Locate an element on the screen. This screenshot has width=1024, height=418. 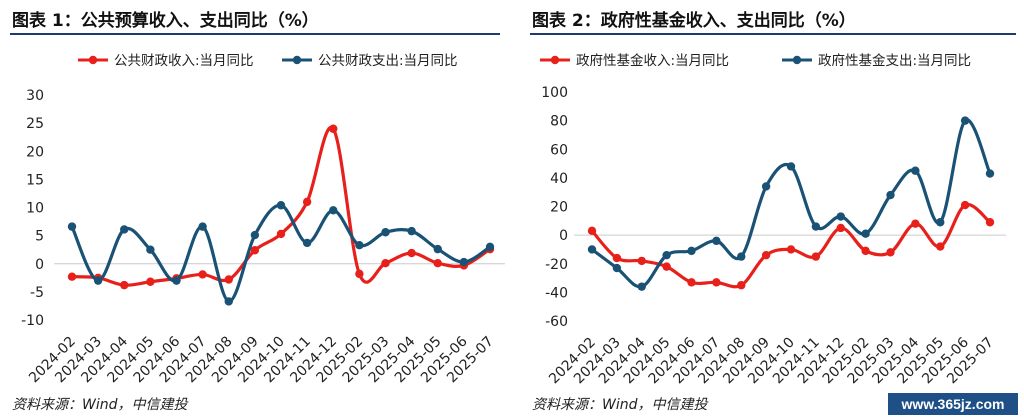
chart-1-title: 图表 1：公共预算收入、支出同比（%） is located at coordinates (165, 21).